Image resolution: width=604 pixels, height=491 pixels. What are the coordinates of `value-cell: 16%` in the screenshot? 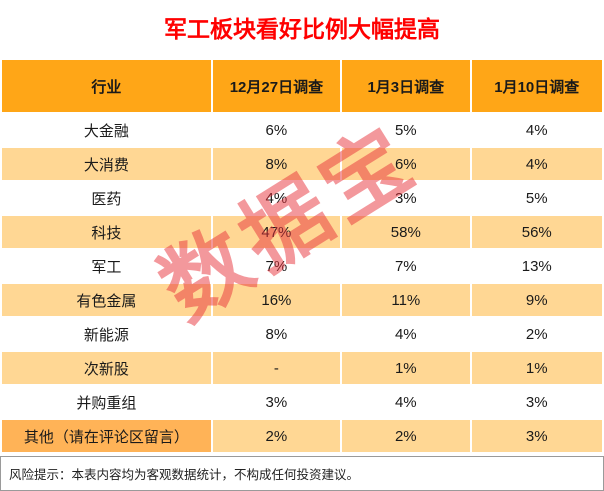 It's located at (276, 300).